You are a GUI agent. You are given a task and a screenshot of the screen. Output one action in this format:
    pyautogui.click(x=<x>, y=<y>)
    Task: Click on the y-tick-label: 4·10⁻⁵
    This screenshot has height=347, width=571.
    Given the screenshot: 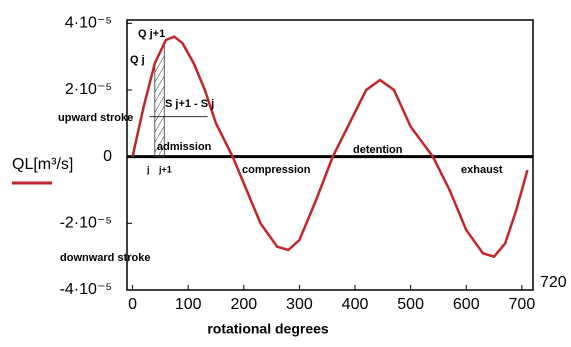 What is the action you would take?
    pyautogui.click(x=88, y=23)
    